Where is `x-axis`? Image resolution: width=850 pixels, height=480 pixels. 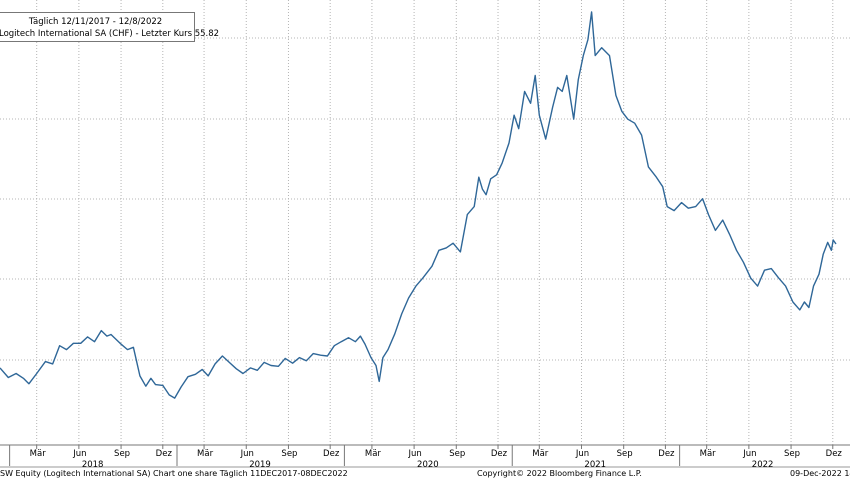
x-axis is located at coordinates (425, 456).